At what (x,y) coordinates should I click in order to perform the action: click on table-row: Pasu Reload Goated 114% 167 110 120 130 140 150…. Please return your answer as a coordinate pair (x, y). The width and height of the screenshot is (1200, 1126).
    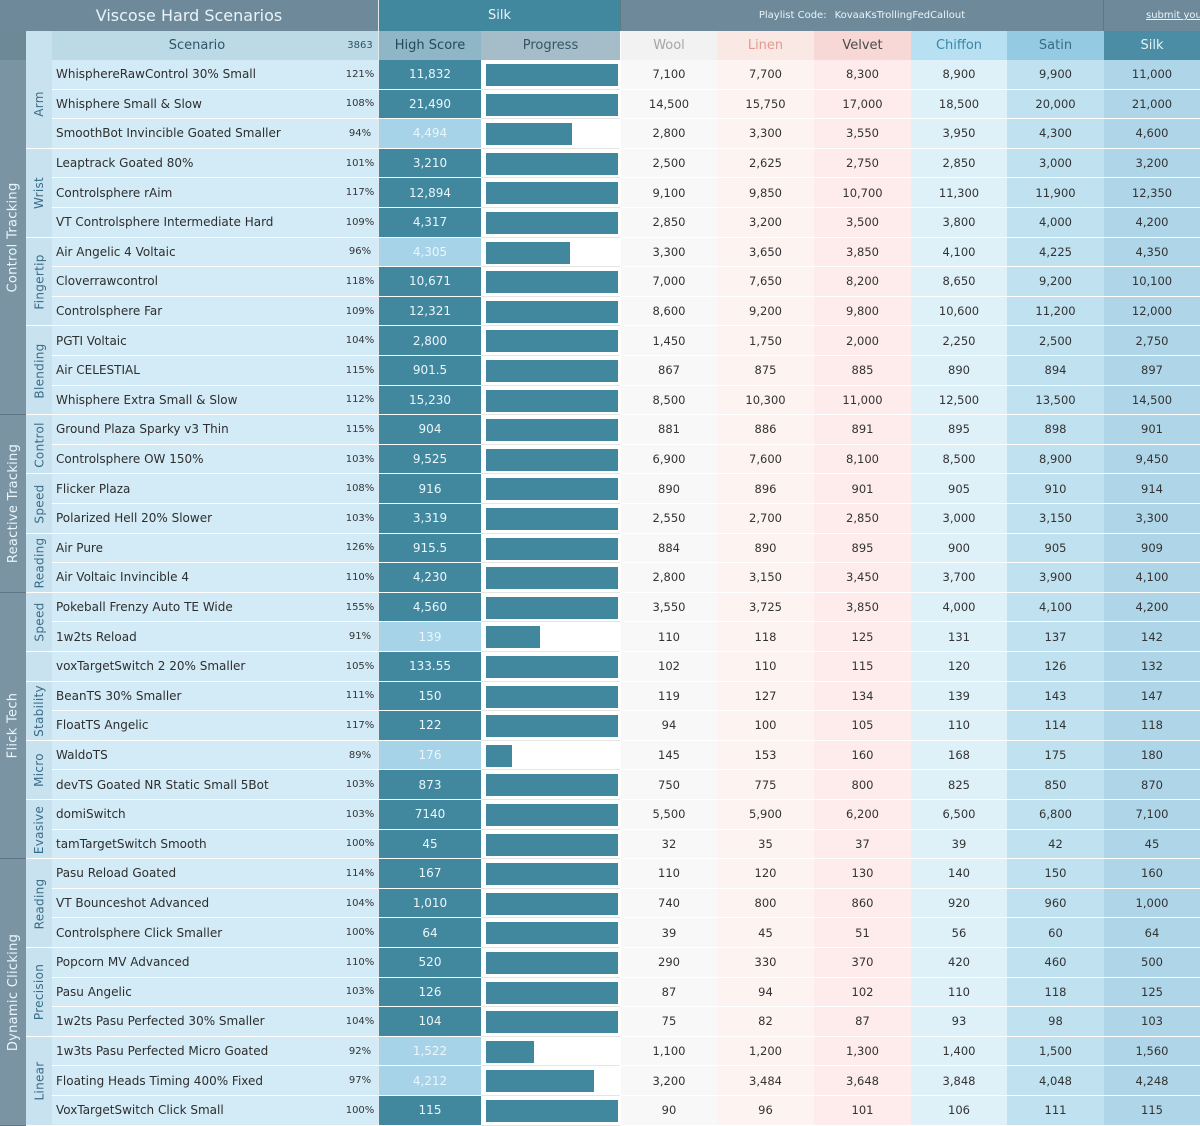
    Looking at the image, I should click on (600, 874).